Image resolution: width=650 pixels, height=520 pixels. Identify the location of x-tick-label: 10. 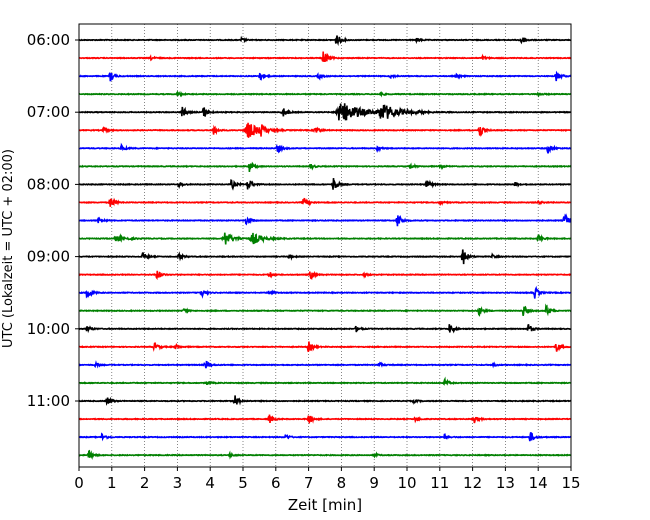
(406, 483).